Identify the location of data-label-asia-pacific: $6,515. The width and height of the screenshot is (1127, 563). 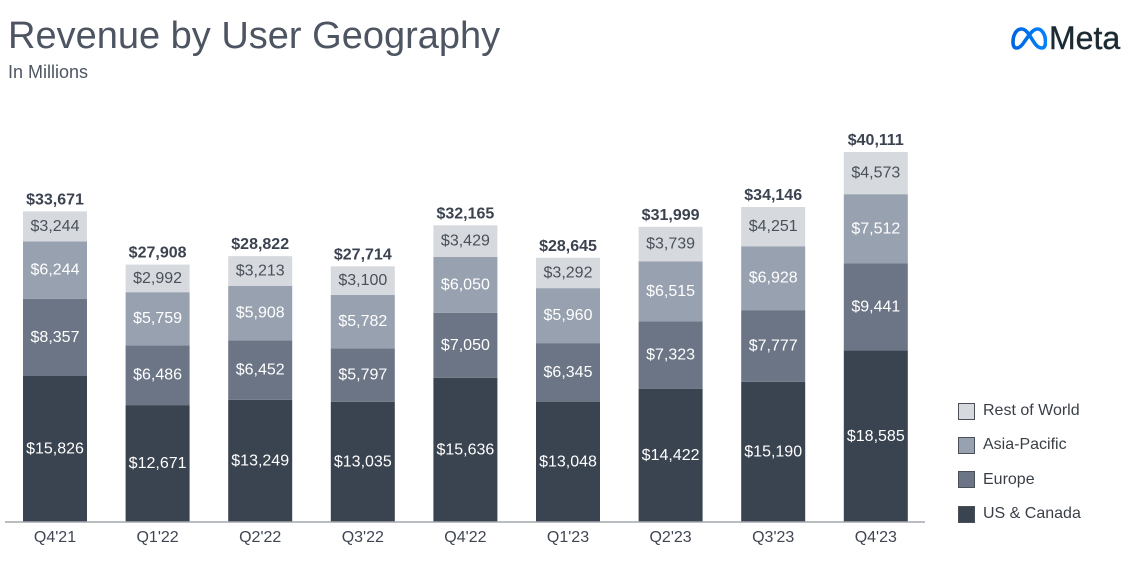
(670, 291).